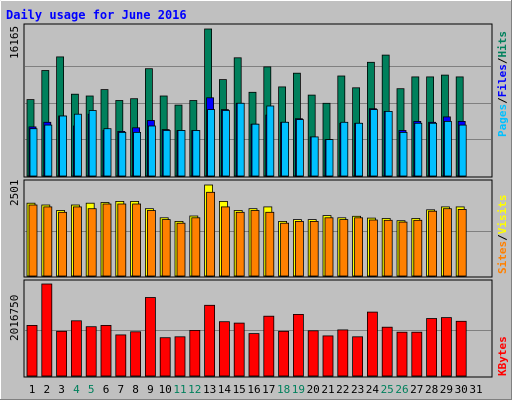  I want to click on x-tick-label: 9, so click(150, 389).